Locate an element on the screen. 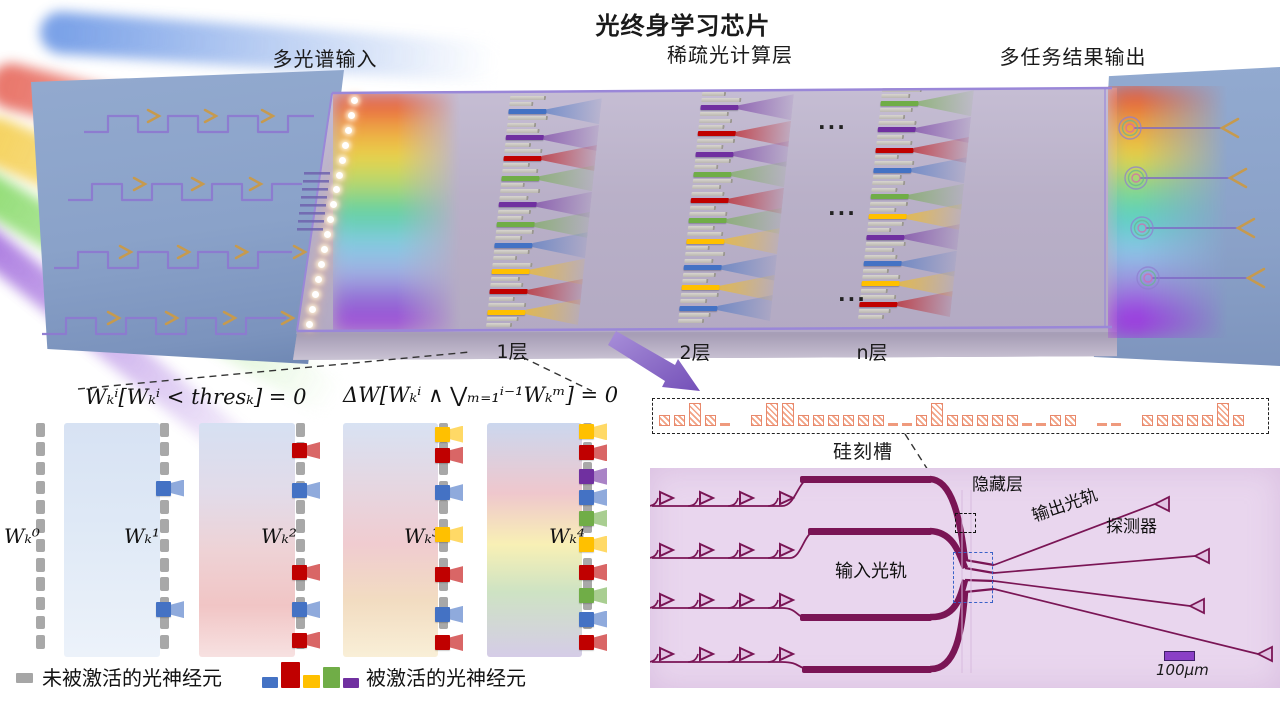  layer-label-n: n层 is located at coordinates (872, 353).